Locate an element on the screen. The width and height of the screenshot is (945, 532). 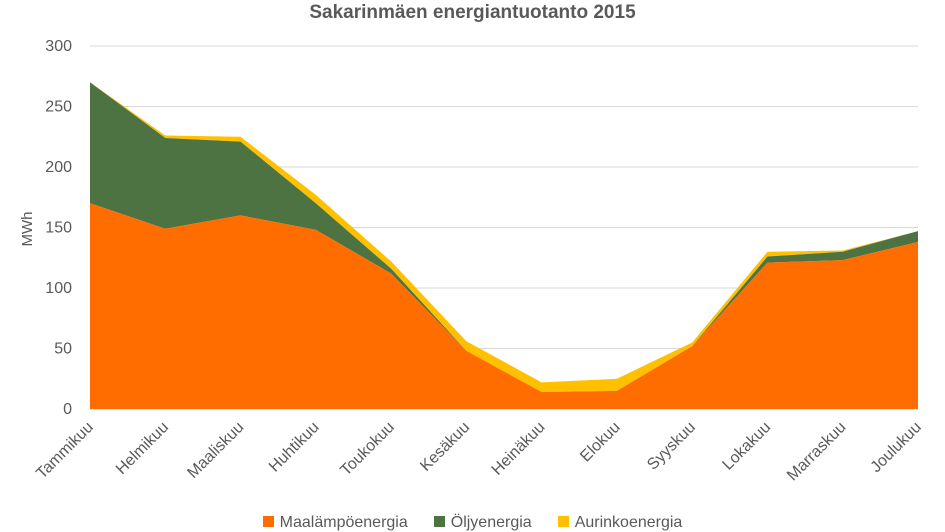
legend-item: Aurinkoenergia is located at coordinates (620, 523).